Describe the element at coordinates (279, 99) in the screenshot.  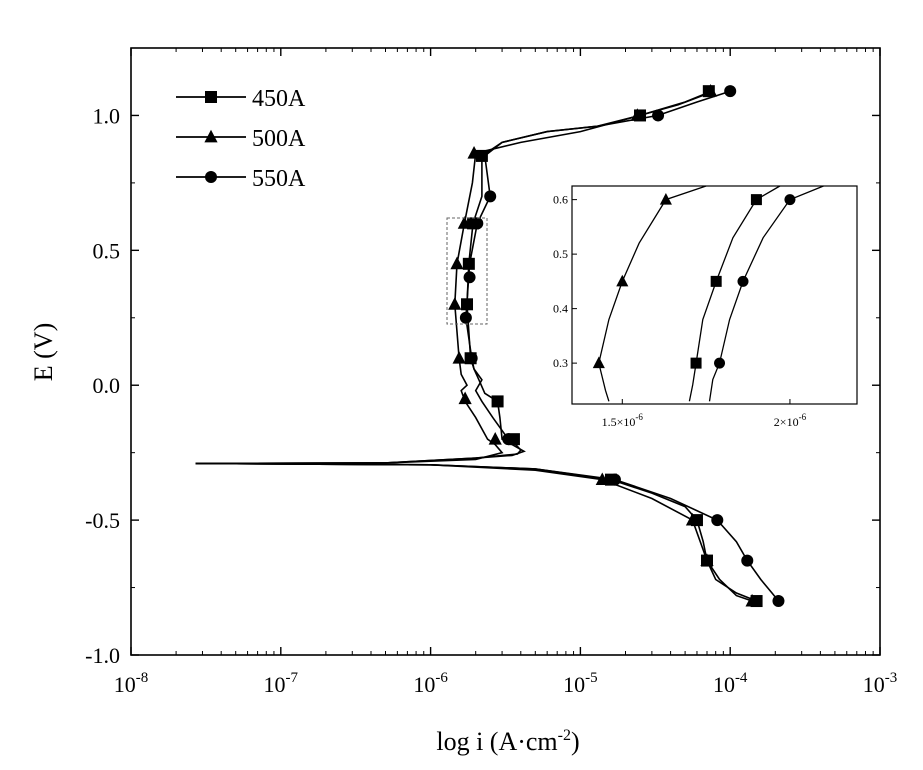
I see `legend-label: 450A` at that location.